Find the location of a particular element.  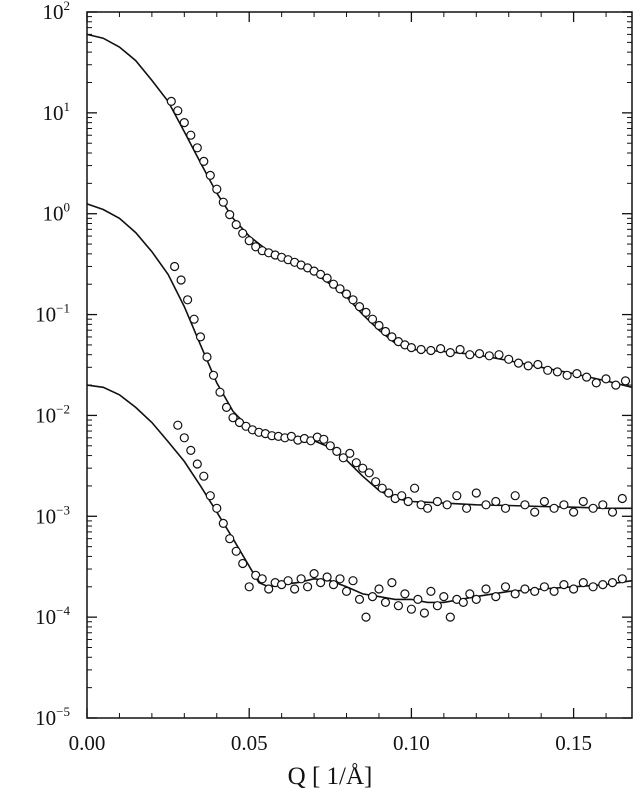

x-tick-label: 0.15 is located at coordinates (573, 743).